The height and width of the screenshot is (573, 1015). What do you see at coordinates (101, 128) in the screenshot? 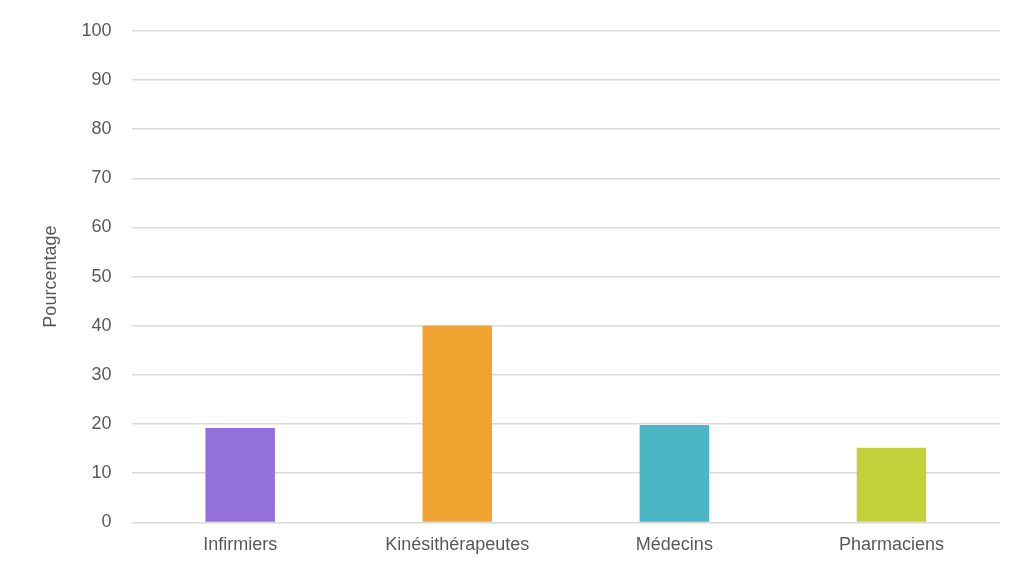
I see `y-tick-label: 80` at bounding box center [101, 128].